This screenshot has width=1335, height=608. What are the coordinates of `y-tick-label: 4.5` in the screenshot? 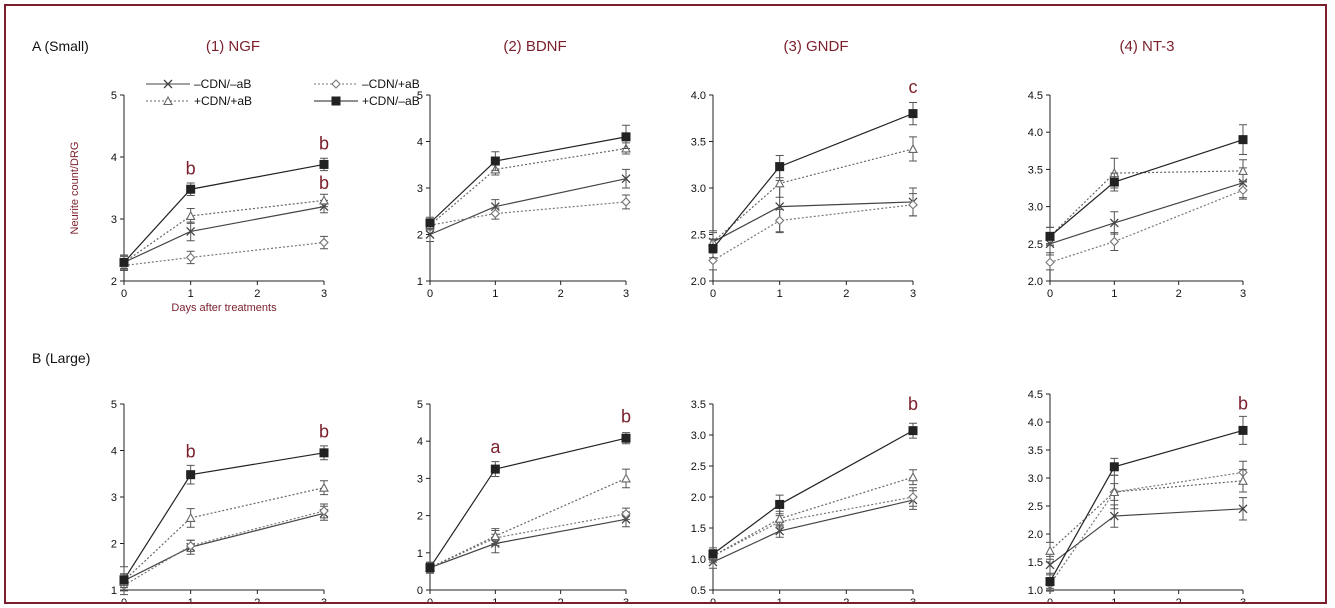 It's located at (1035, 395).